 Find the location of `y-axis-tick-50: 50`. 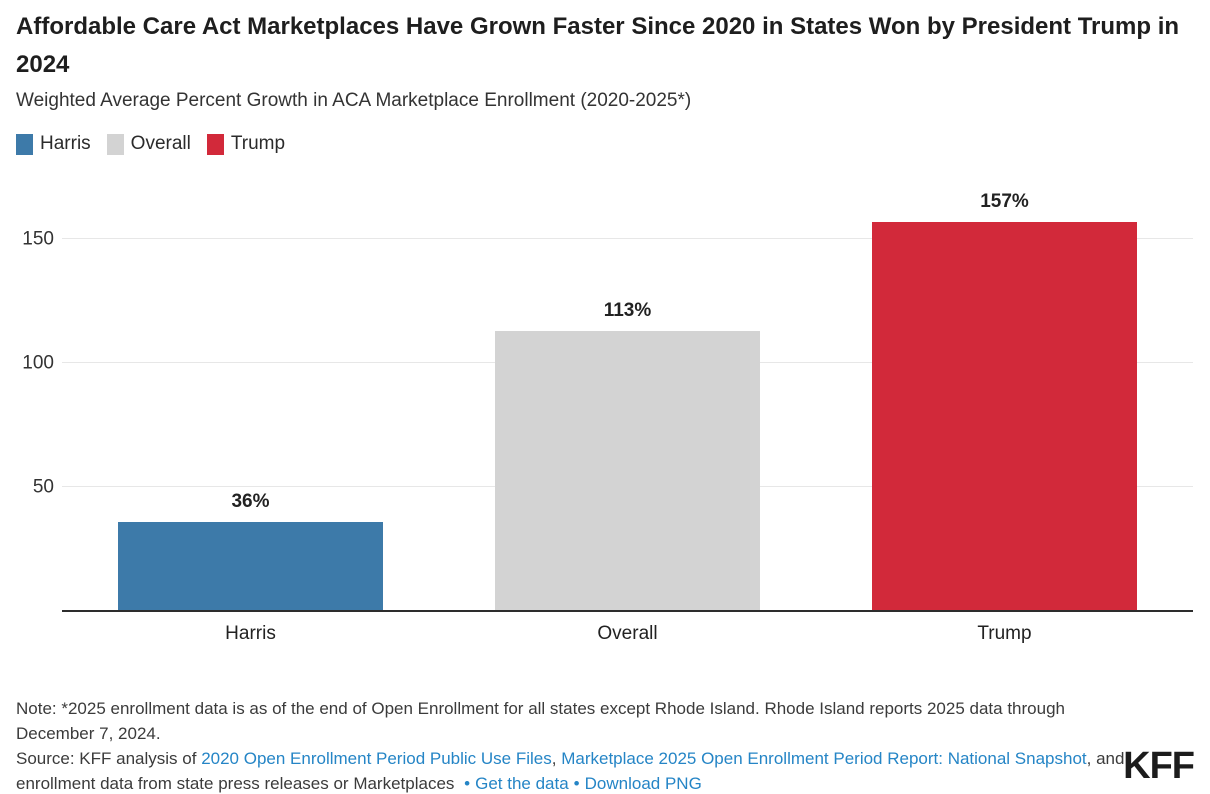

y-axis-tick-50: 50 is located at coordinates (43, 487).